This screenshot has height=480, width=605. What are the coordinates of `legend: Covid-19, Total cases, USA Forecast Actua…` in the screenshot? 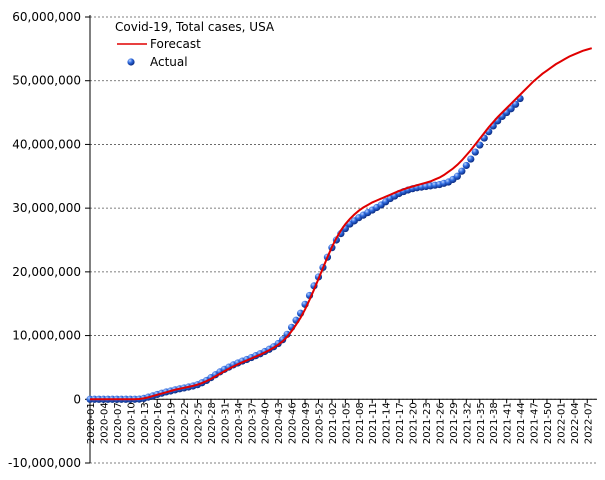 It's located at (195, 44).